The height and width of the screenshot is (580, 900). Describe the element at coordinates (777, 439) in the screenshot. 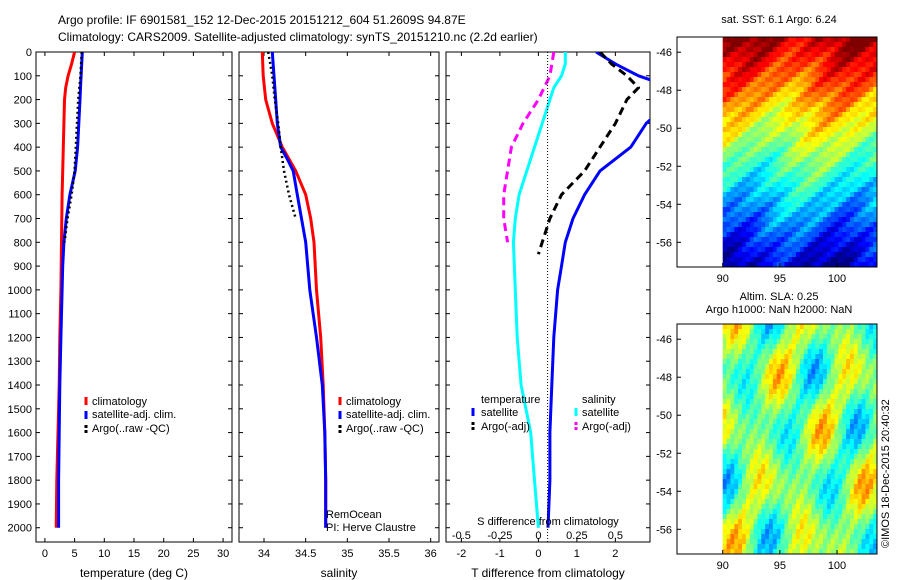

I see `map-border` at that location.